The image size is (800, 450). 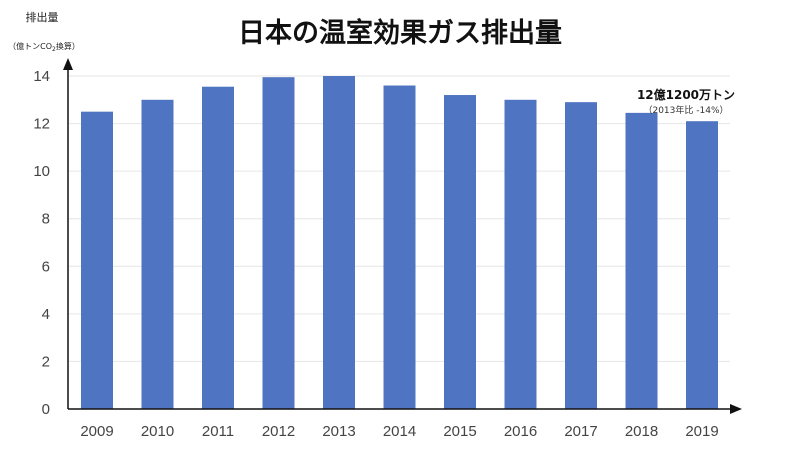 I want to click on x-tick-label: 2013, so click(x=338, y=431).